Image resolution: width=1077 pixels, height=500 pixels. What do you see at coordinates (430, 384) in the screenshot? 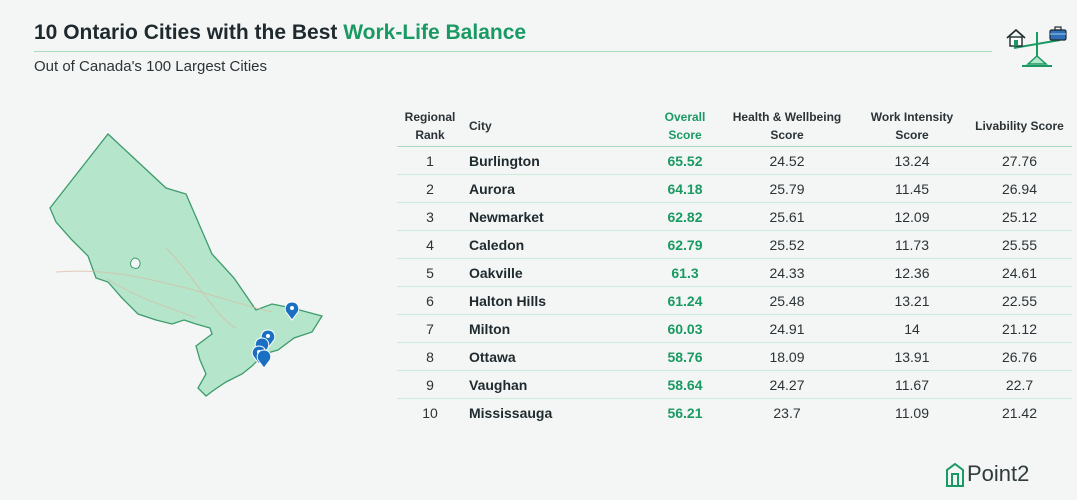
I see `rank-cell: 9` at bounding box center [430, 384].